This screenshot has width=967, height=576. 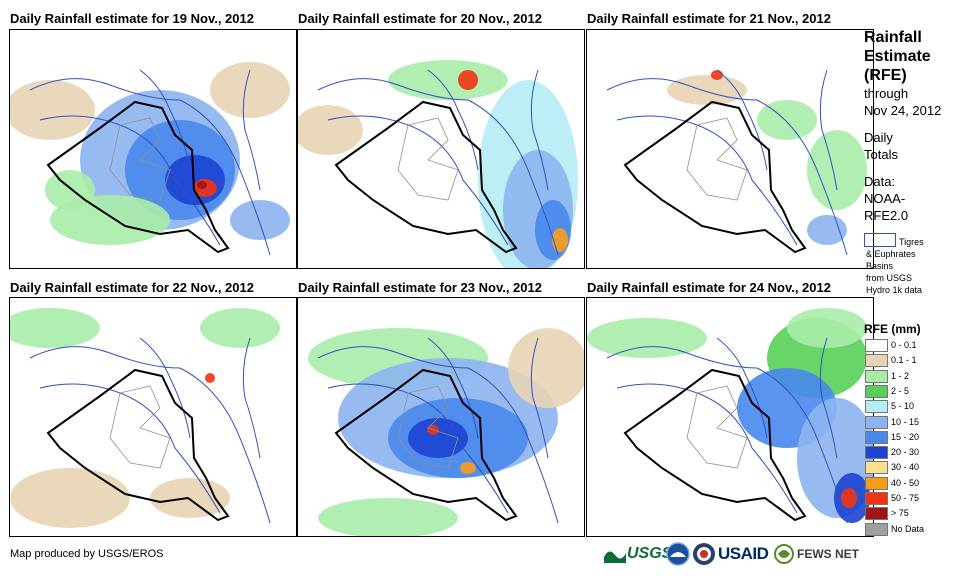 I want to click on noaa-logo, so click(x=678, y=554).